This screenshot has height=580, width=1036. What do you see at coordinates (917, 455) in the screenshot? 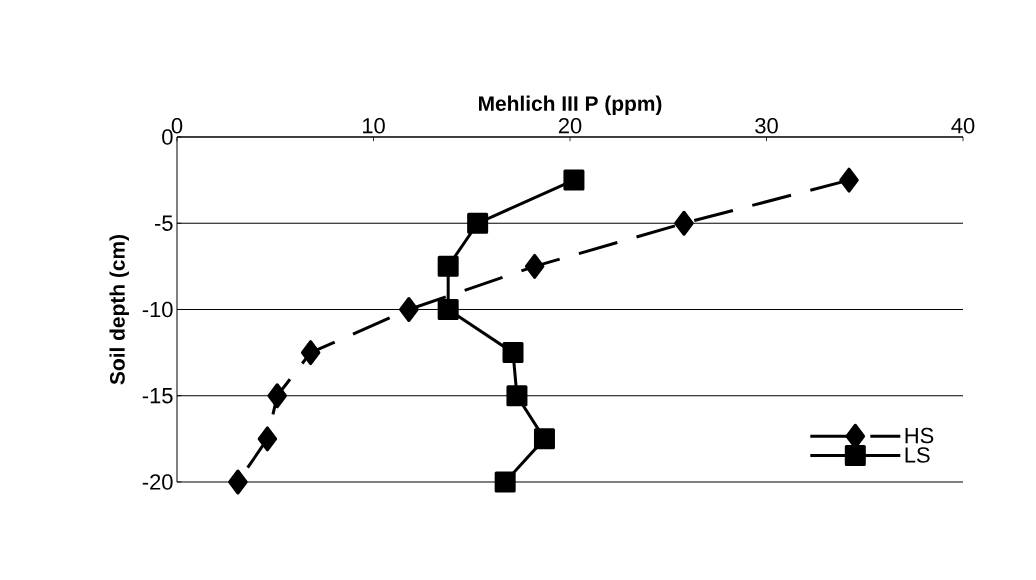
I see `legend-label: LS` at bounding box center [917, 455].